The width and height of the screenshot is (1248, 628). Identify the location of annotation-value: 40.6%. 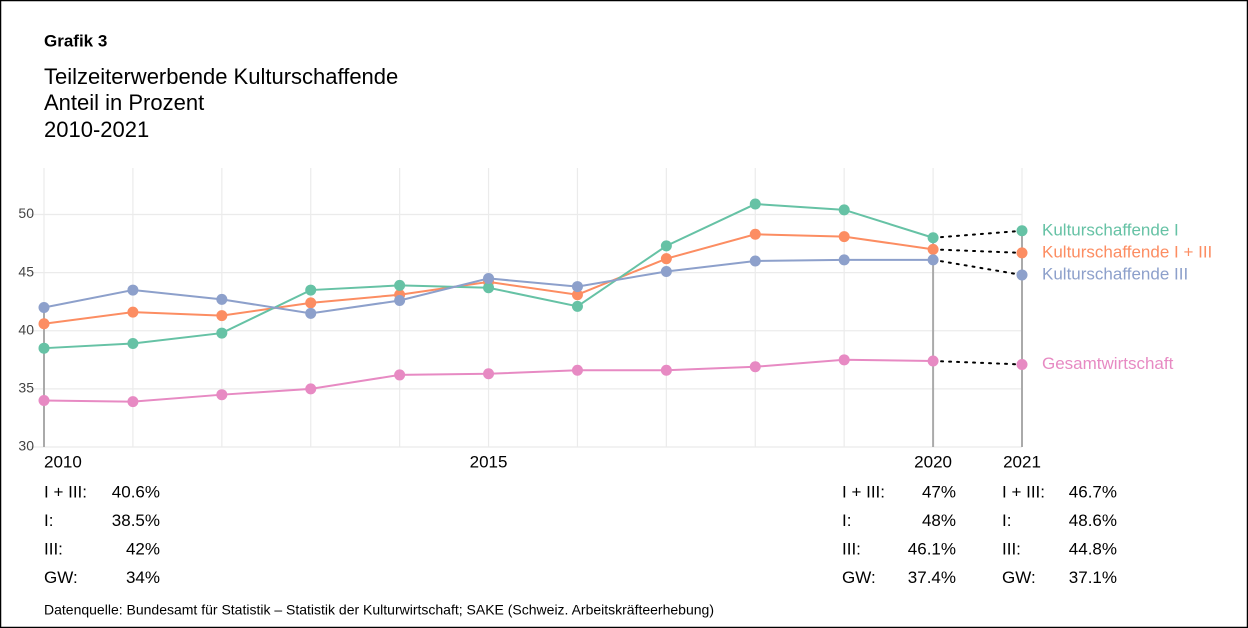
(136, 491).